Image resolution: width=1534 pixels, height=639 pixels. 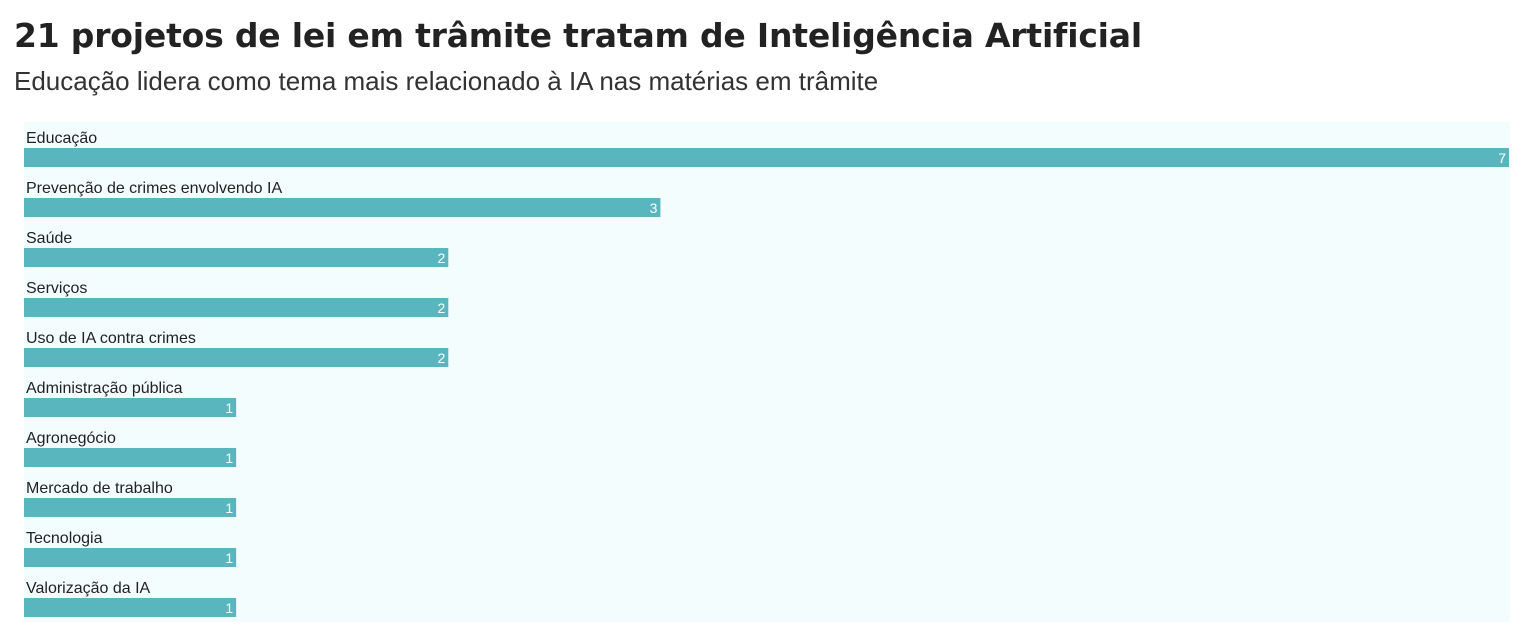 What do you see at coordinates (111, 338) in the screenshot?
I see `category-label: Uso de IA contra crimes` at bounding box center [111, 338].